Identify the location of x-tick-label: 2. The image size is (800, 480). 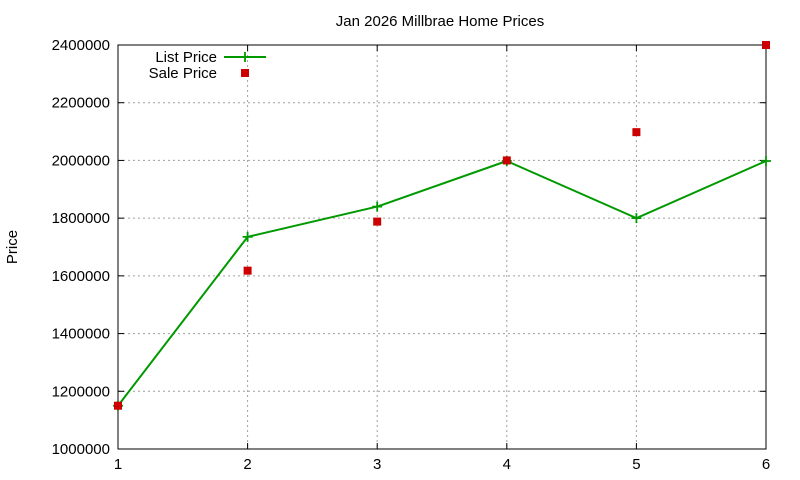
(247, 464).